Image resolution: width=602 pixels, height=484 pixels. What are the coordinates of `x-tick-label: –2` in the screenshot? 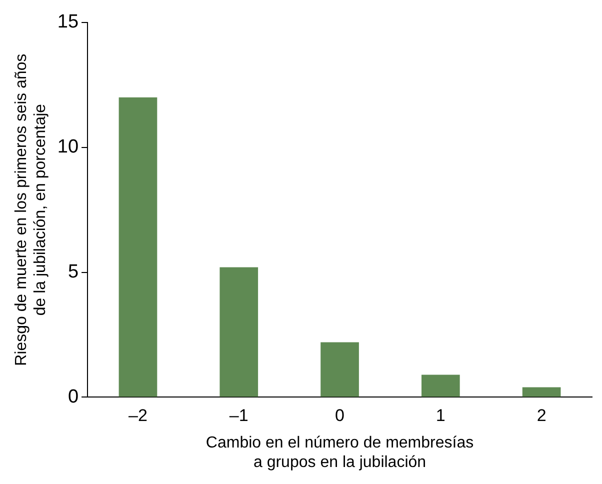 It's located at (138, 416).